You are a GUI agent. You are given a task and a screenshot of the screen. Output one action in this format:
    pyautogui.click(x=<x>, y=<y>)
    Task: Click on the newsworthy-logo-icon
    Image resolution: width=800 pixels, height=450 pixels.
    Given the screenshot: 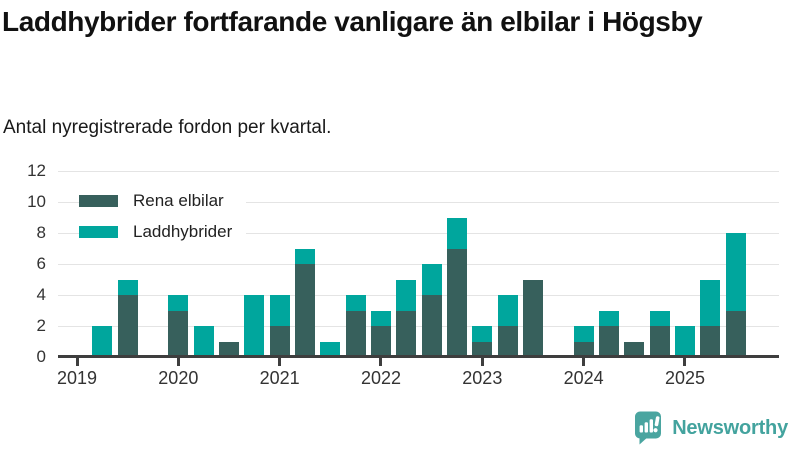 What is the action you would take?
    pyautogui.click(x=648, y=428)
    